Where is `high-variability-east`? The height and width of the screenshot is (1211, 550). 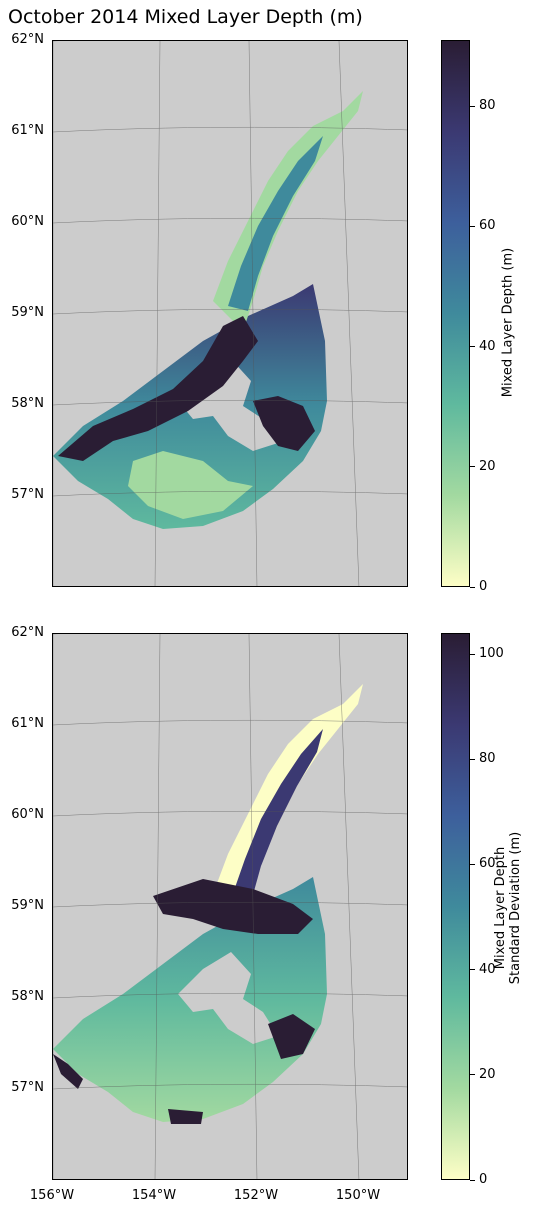
high-variability-east is located at coordinates (291, 1036).